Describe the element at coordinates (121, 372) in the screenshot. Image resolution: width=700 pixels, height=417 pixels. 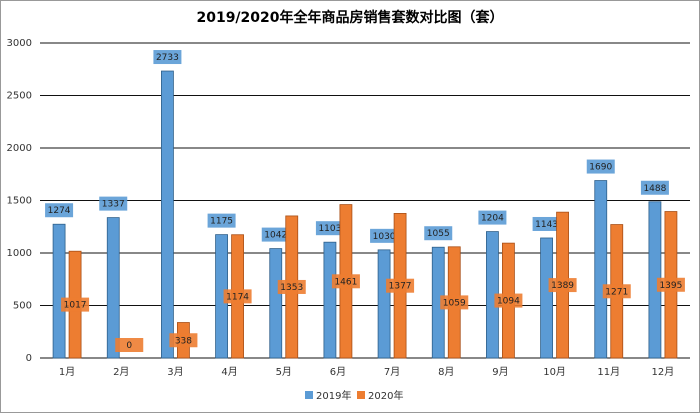
I see `x-tick-label: 2月` at that location.